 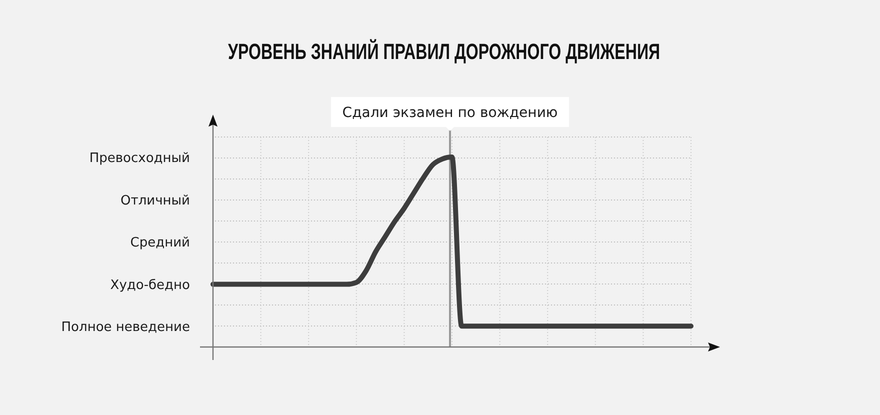 I want to click on chart-title: УРОВЕНЬ ЗНАНИЙ ПРАВИЛ ДОРОЖНОГО ДВИЖЕНИЯ, so click(x=444, y=51).